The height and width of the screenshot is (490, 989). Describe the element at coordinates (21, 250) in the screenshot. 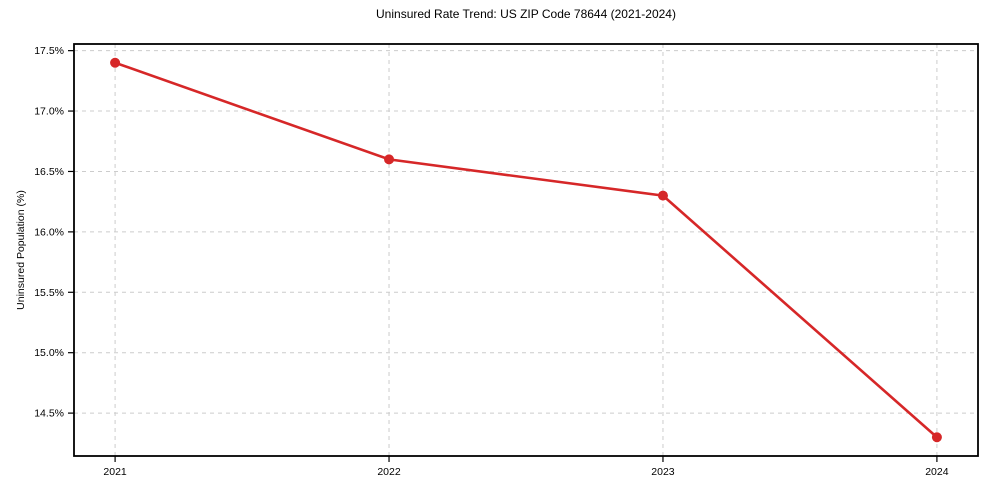

I see `y-axis-label: Uninsured Population (%)` at that location.